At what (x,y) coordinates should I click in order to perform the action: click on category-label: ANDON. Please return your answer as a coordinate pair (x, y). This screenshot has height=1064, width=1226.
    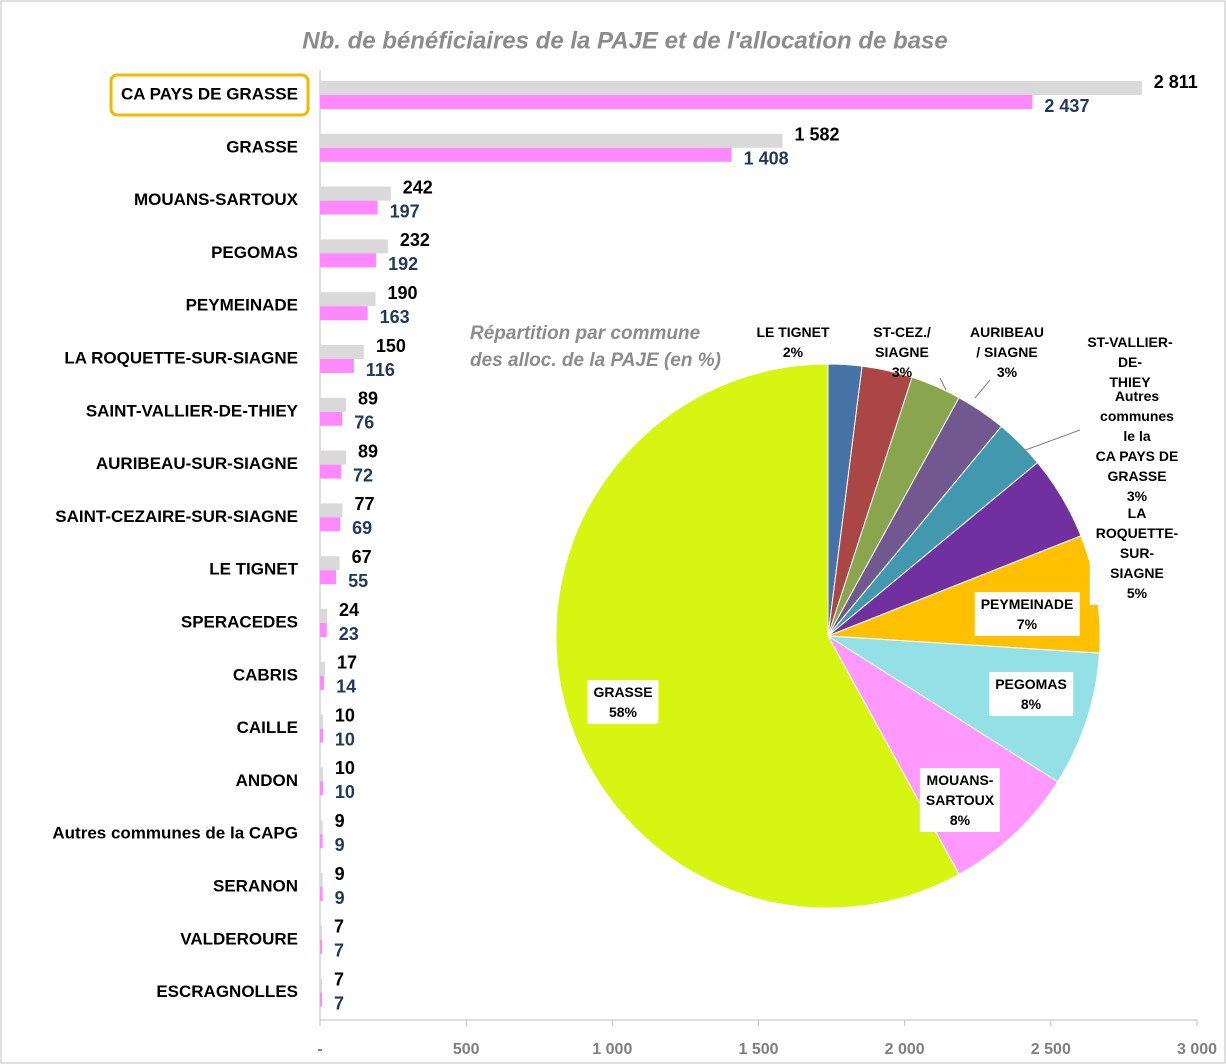
    Looking at the image, I should click on (267, 780).